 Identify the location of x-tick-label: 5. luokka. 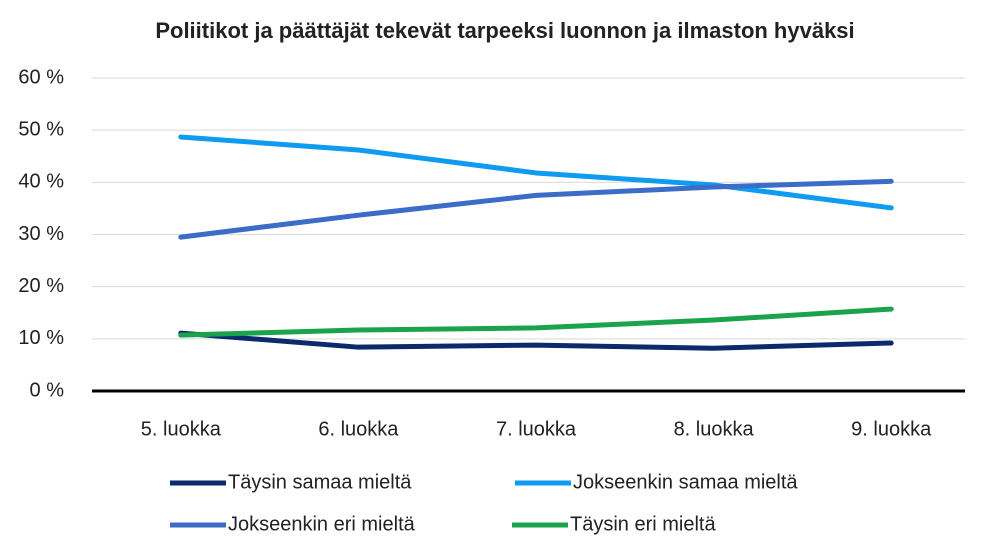
(181, 429).